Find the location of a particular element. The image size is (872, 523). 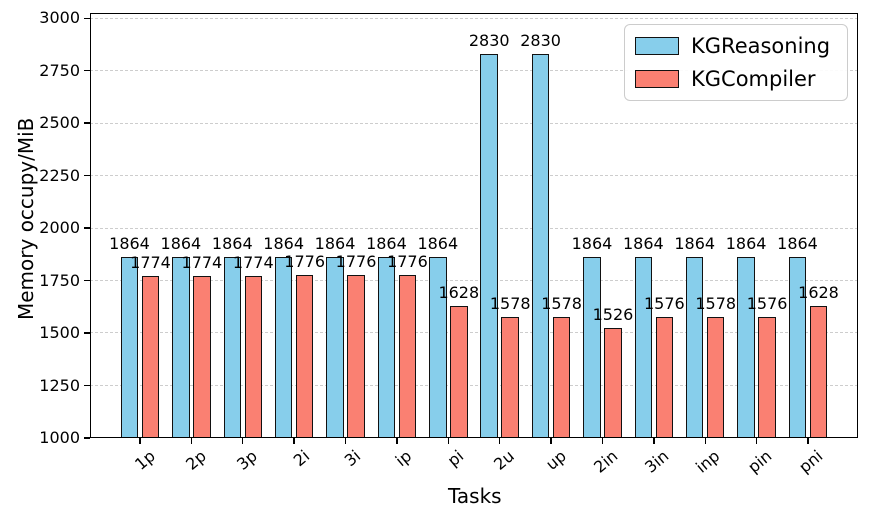

legend: KGReasoning KGCompiler is located at coordinates (736, 62).